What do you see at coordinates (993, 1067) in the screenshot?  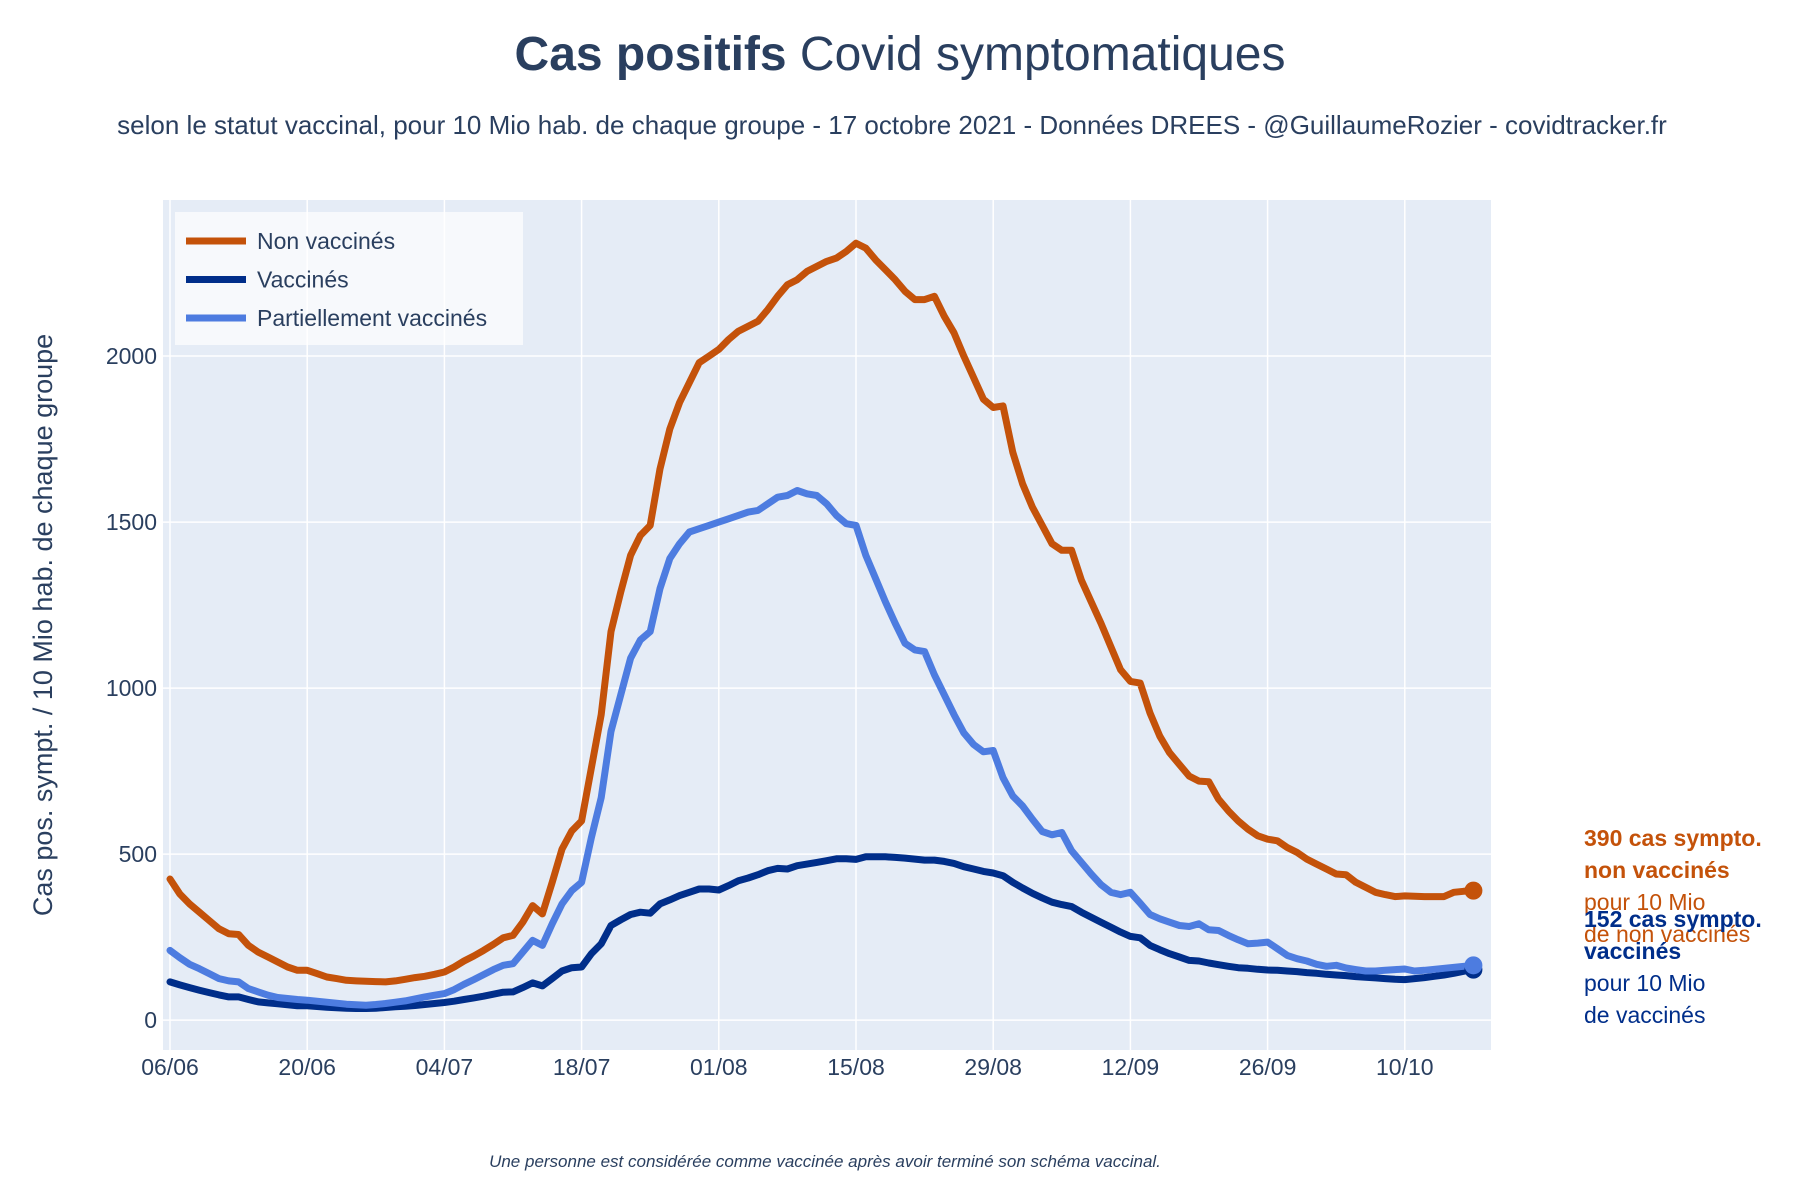 I see `x-tick-label: 29/08` at bounding box center [993, 1067].